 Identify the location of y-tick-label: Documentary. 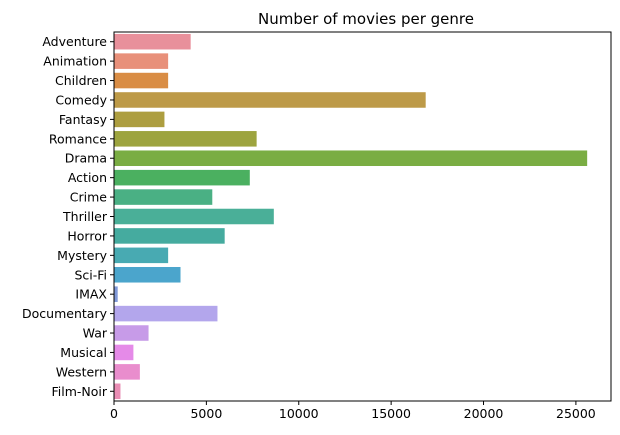
(65, 313).